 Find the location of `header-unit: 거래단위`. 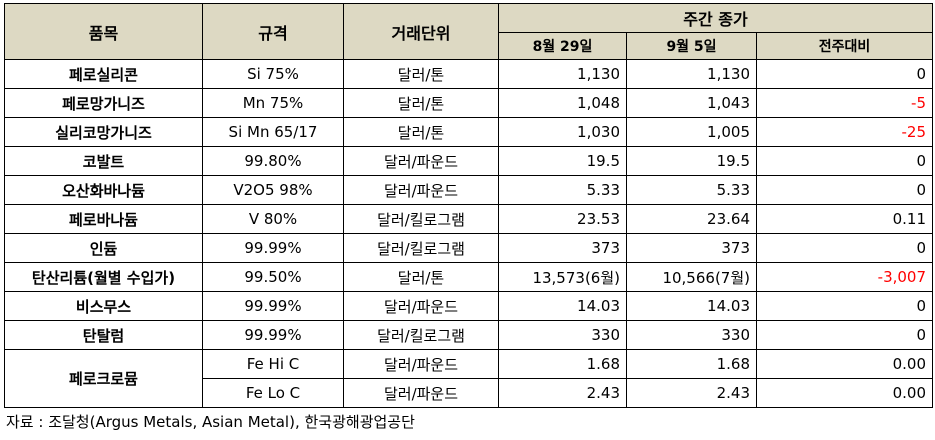

header-unit: 거래단위 is located at coordinates (421, 31).